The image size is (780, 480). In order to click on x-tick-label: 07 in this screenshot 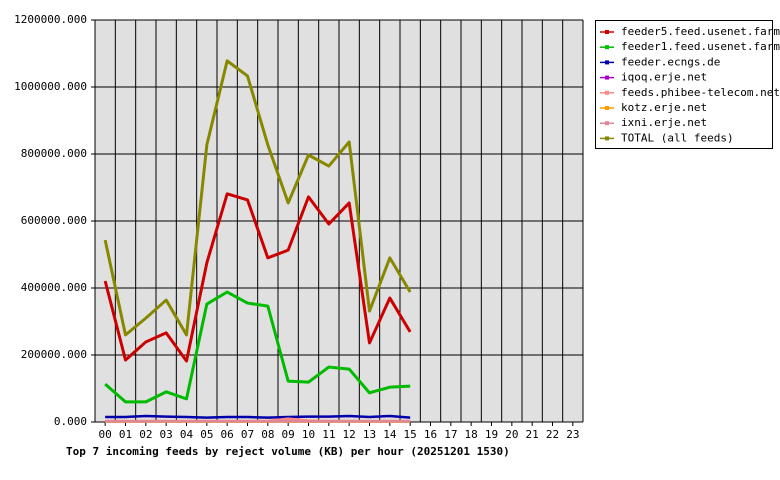, I will do `click(247, 434)`.